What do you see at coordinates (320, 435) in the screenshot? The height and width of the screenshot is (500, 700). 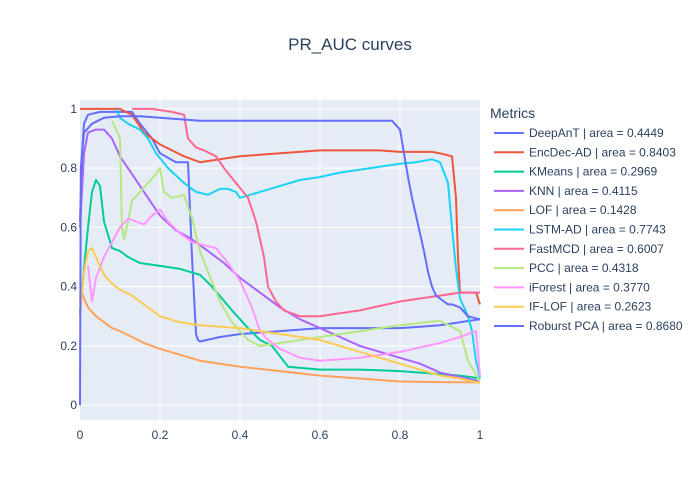 I see `x-tick-label: 0.6` at bounding box center [320, 435].